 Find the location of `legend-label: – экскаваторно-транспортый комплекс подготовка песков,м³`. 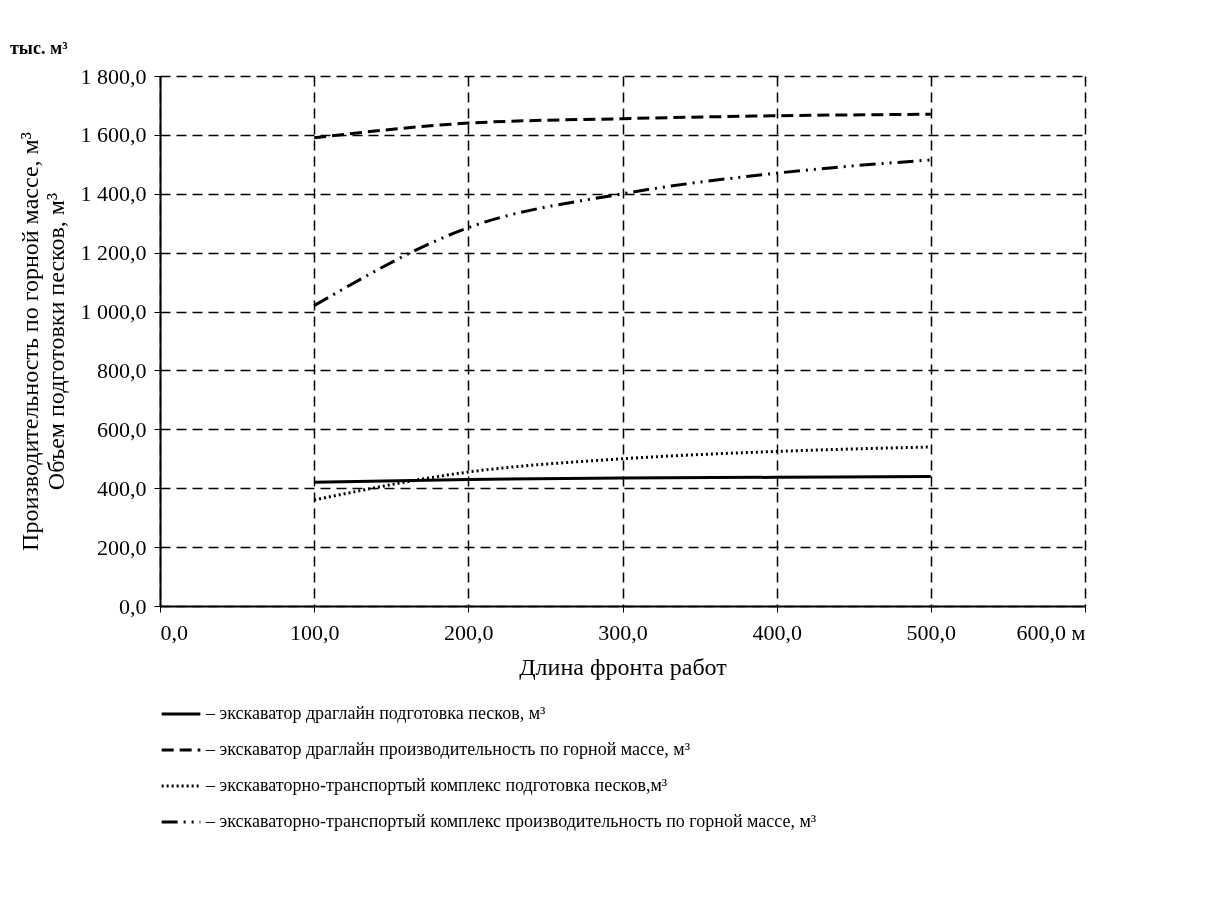

legend-label: – экскаваторно-транспортый комплекс подготовка песков,м³ is located at coordinates (436, 785).